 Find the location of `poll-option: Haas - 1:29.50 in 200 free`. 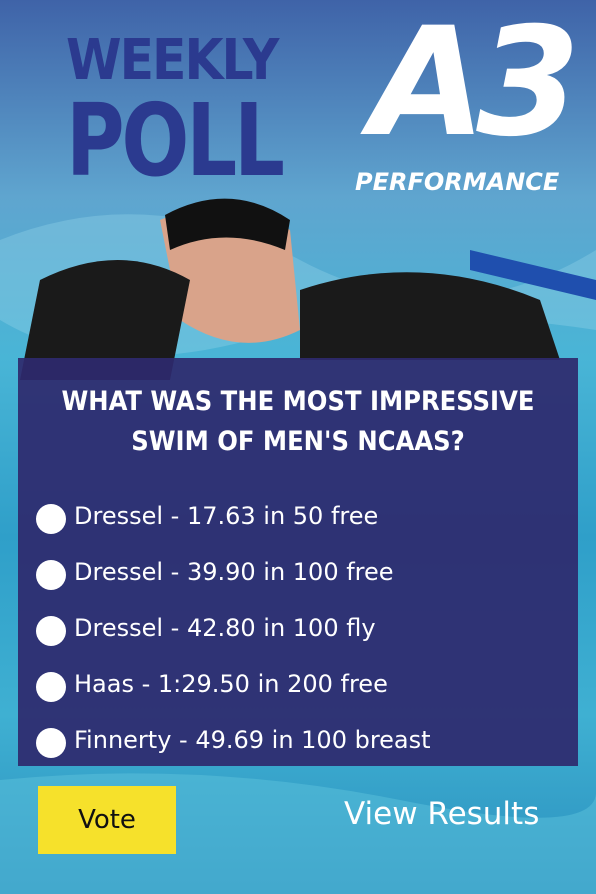

poll-option: Haas - 1:29.50 in 200 free is located at coordinates (298, 684).